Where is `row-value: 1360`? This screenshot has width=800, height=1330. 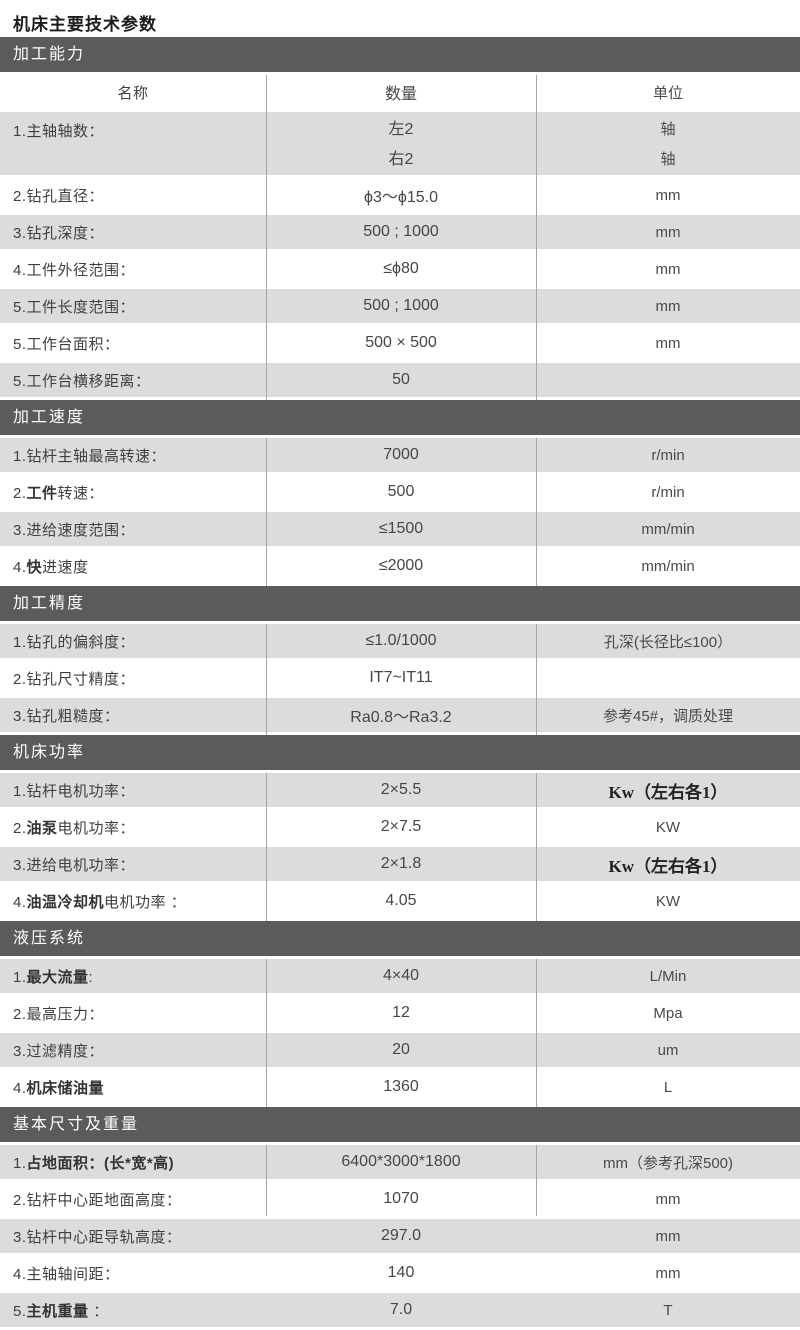 row-value: 1360 is located at coordinates (401, 1086).